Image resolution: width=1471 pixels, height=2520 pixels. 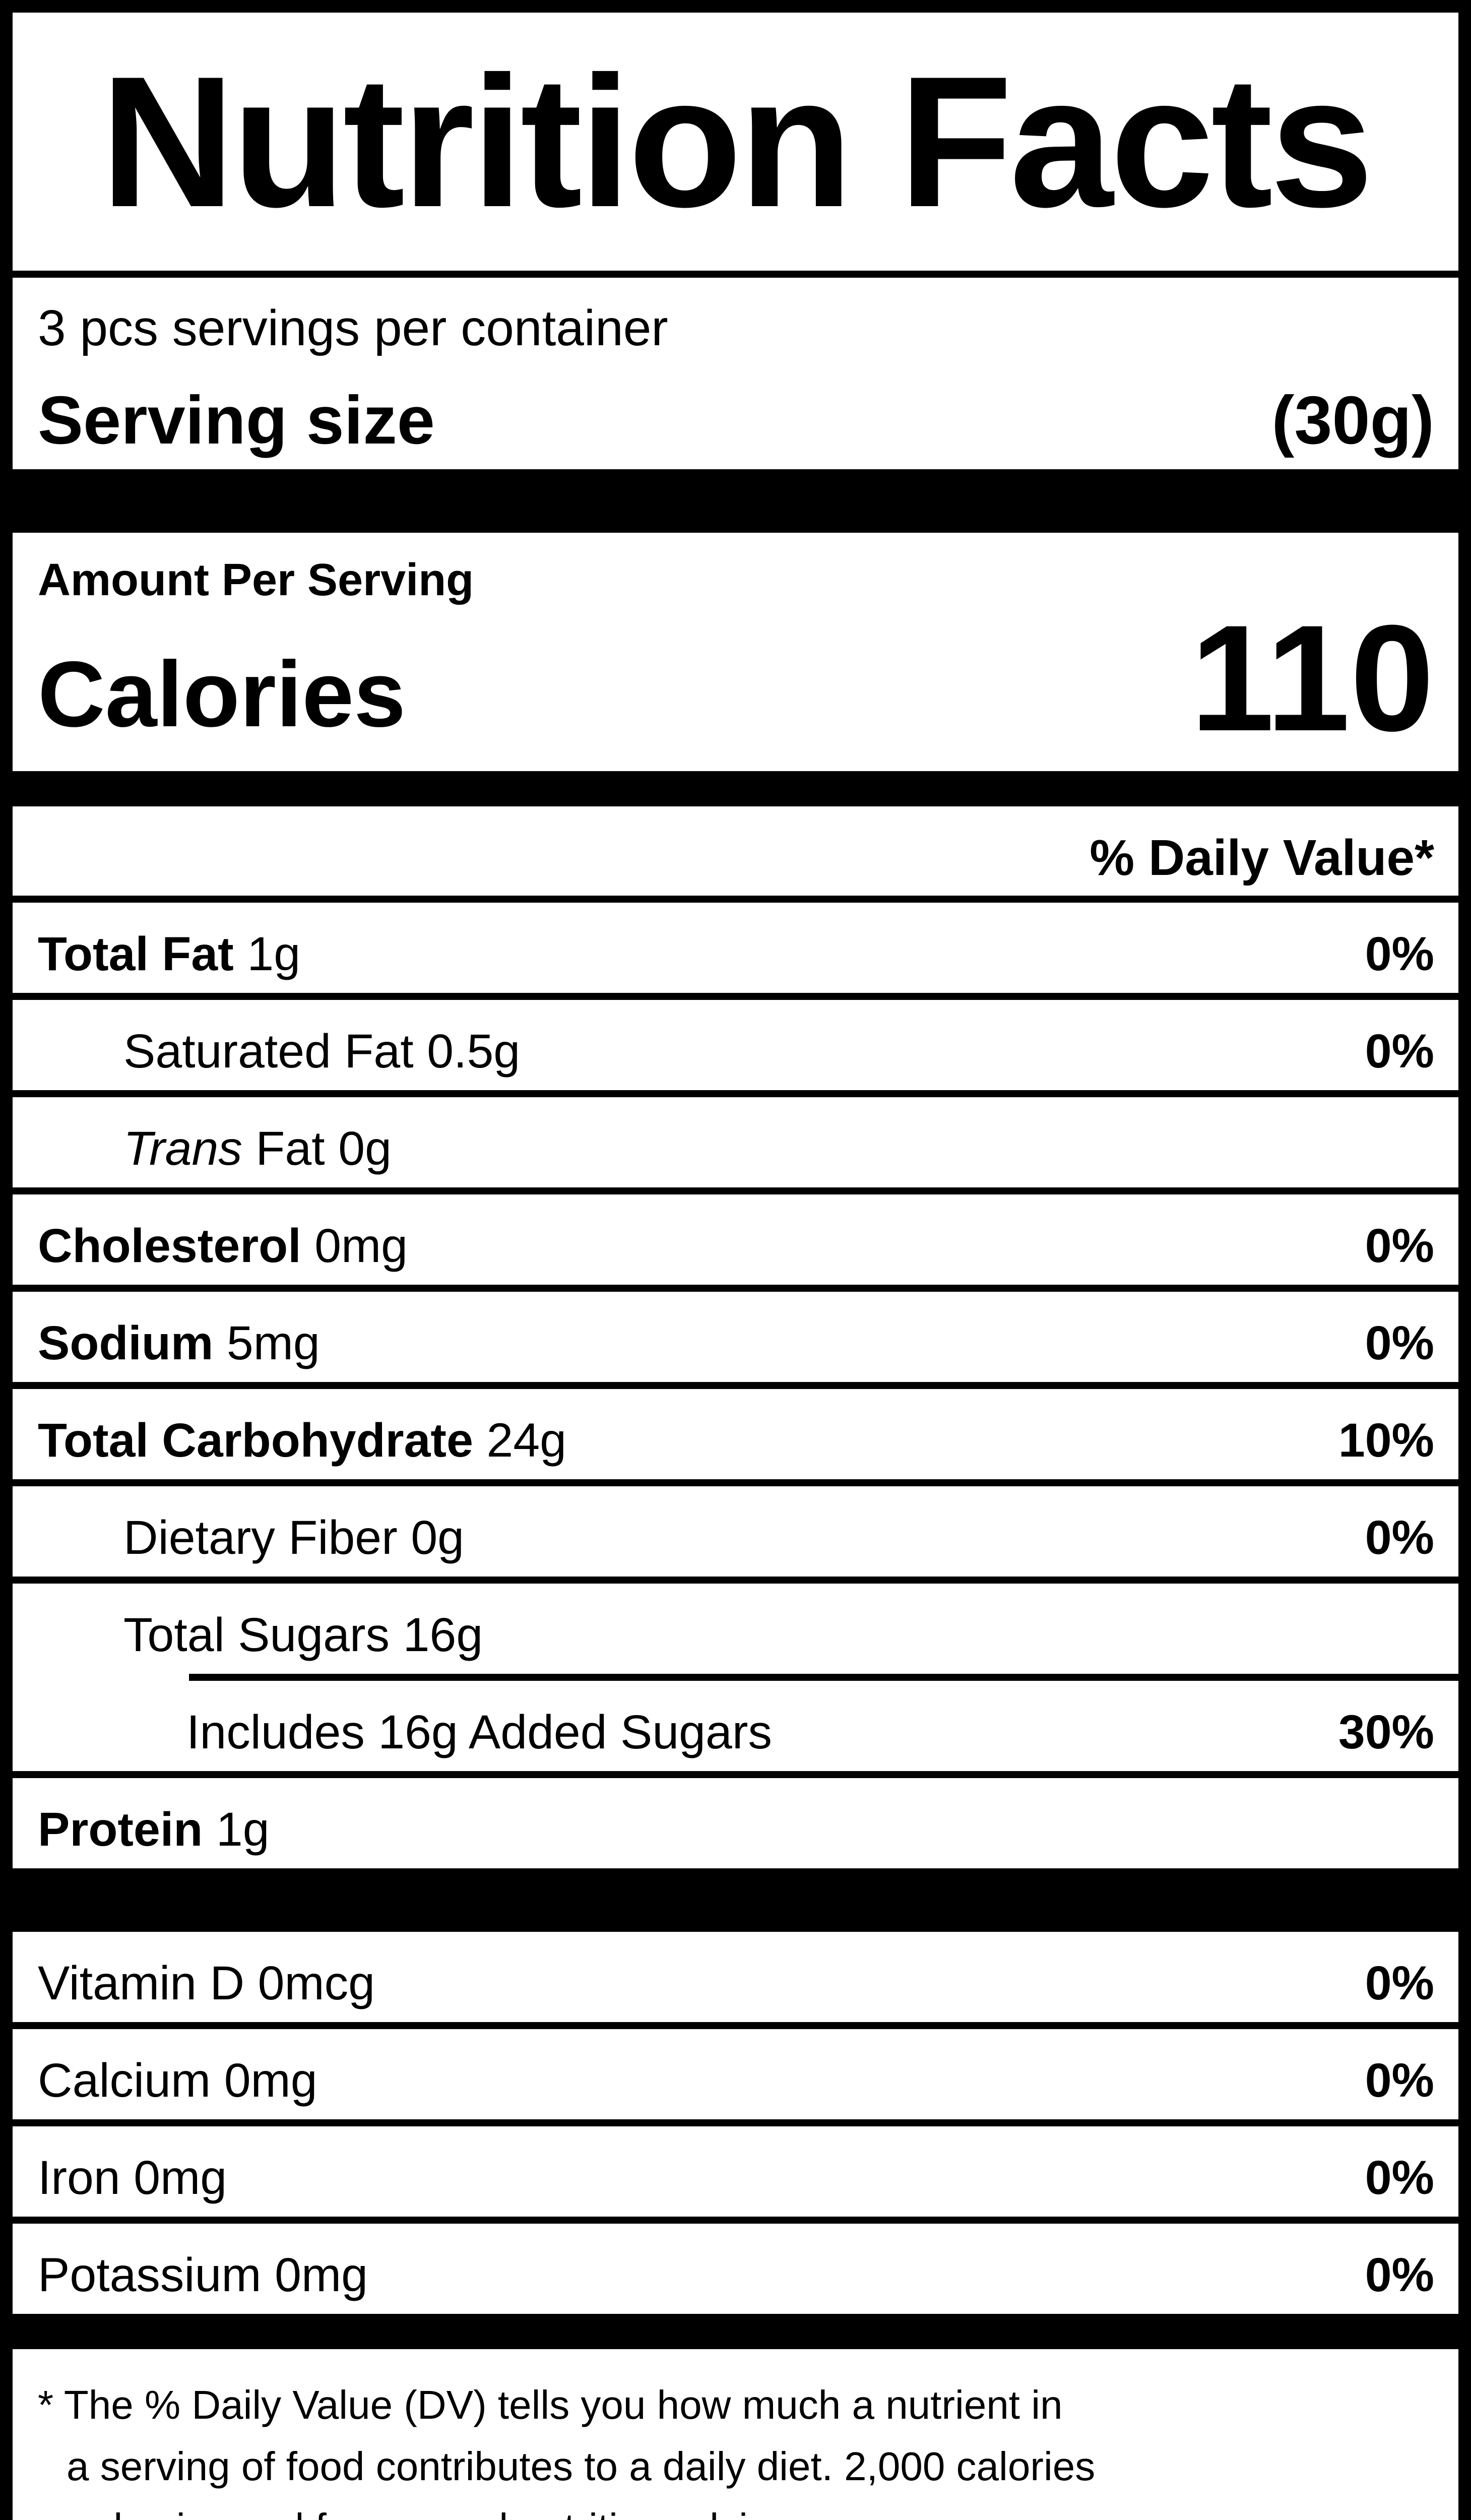 I want to click on nutrient-dv: 30%, so click(x=1386, y=1732).